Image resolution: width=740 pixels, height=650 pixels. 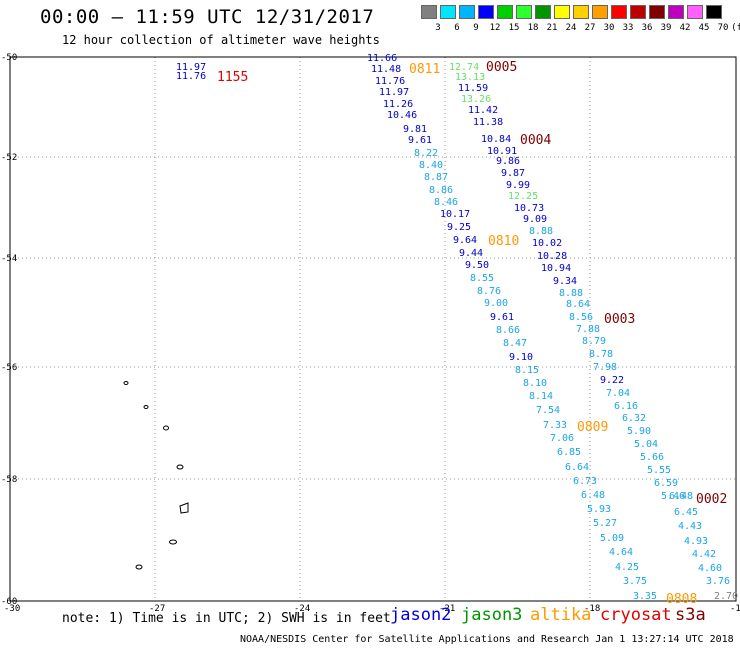 What do you see at coordinates (157, 609) in the screenshot?
I see `longitude-tick-label: -27` at bounding box center [157, 609].